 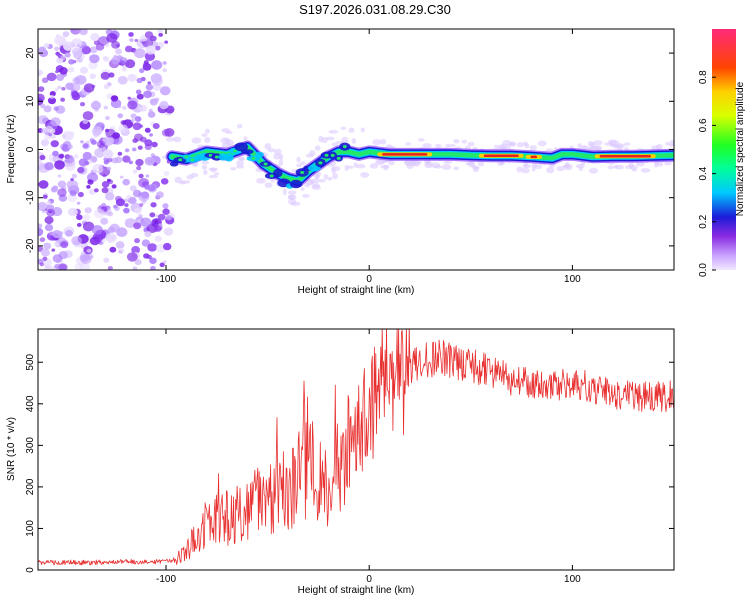 I want to click on snr-y-tick-label: 200, so click(x=30, y=486).